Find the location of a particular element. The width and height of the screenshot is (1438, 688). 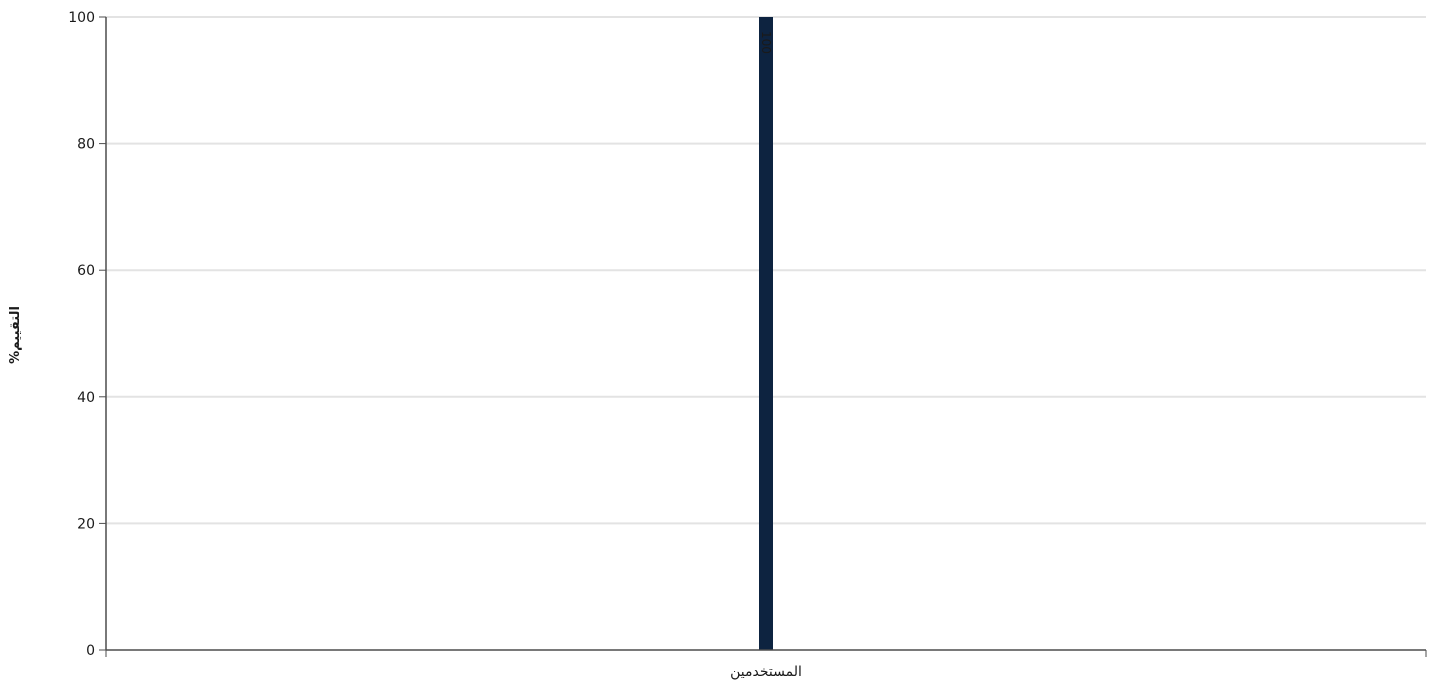

y-tick-label: 20 is located at coordinates (86, 524).